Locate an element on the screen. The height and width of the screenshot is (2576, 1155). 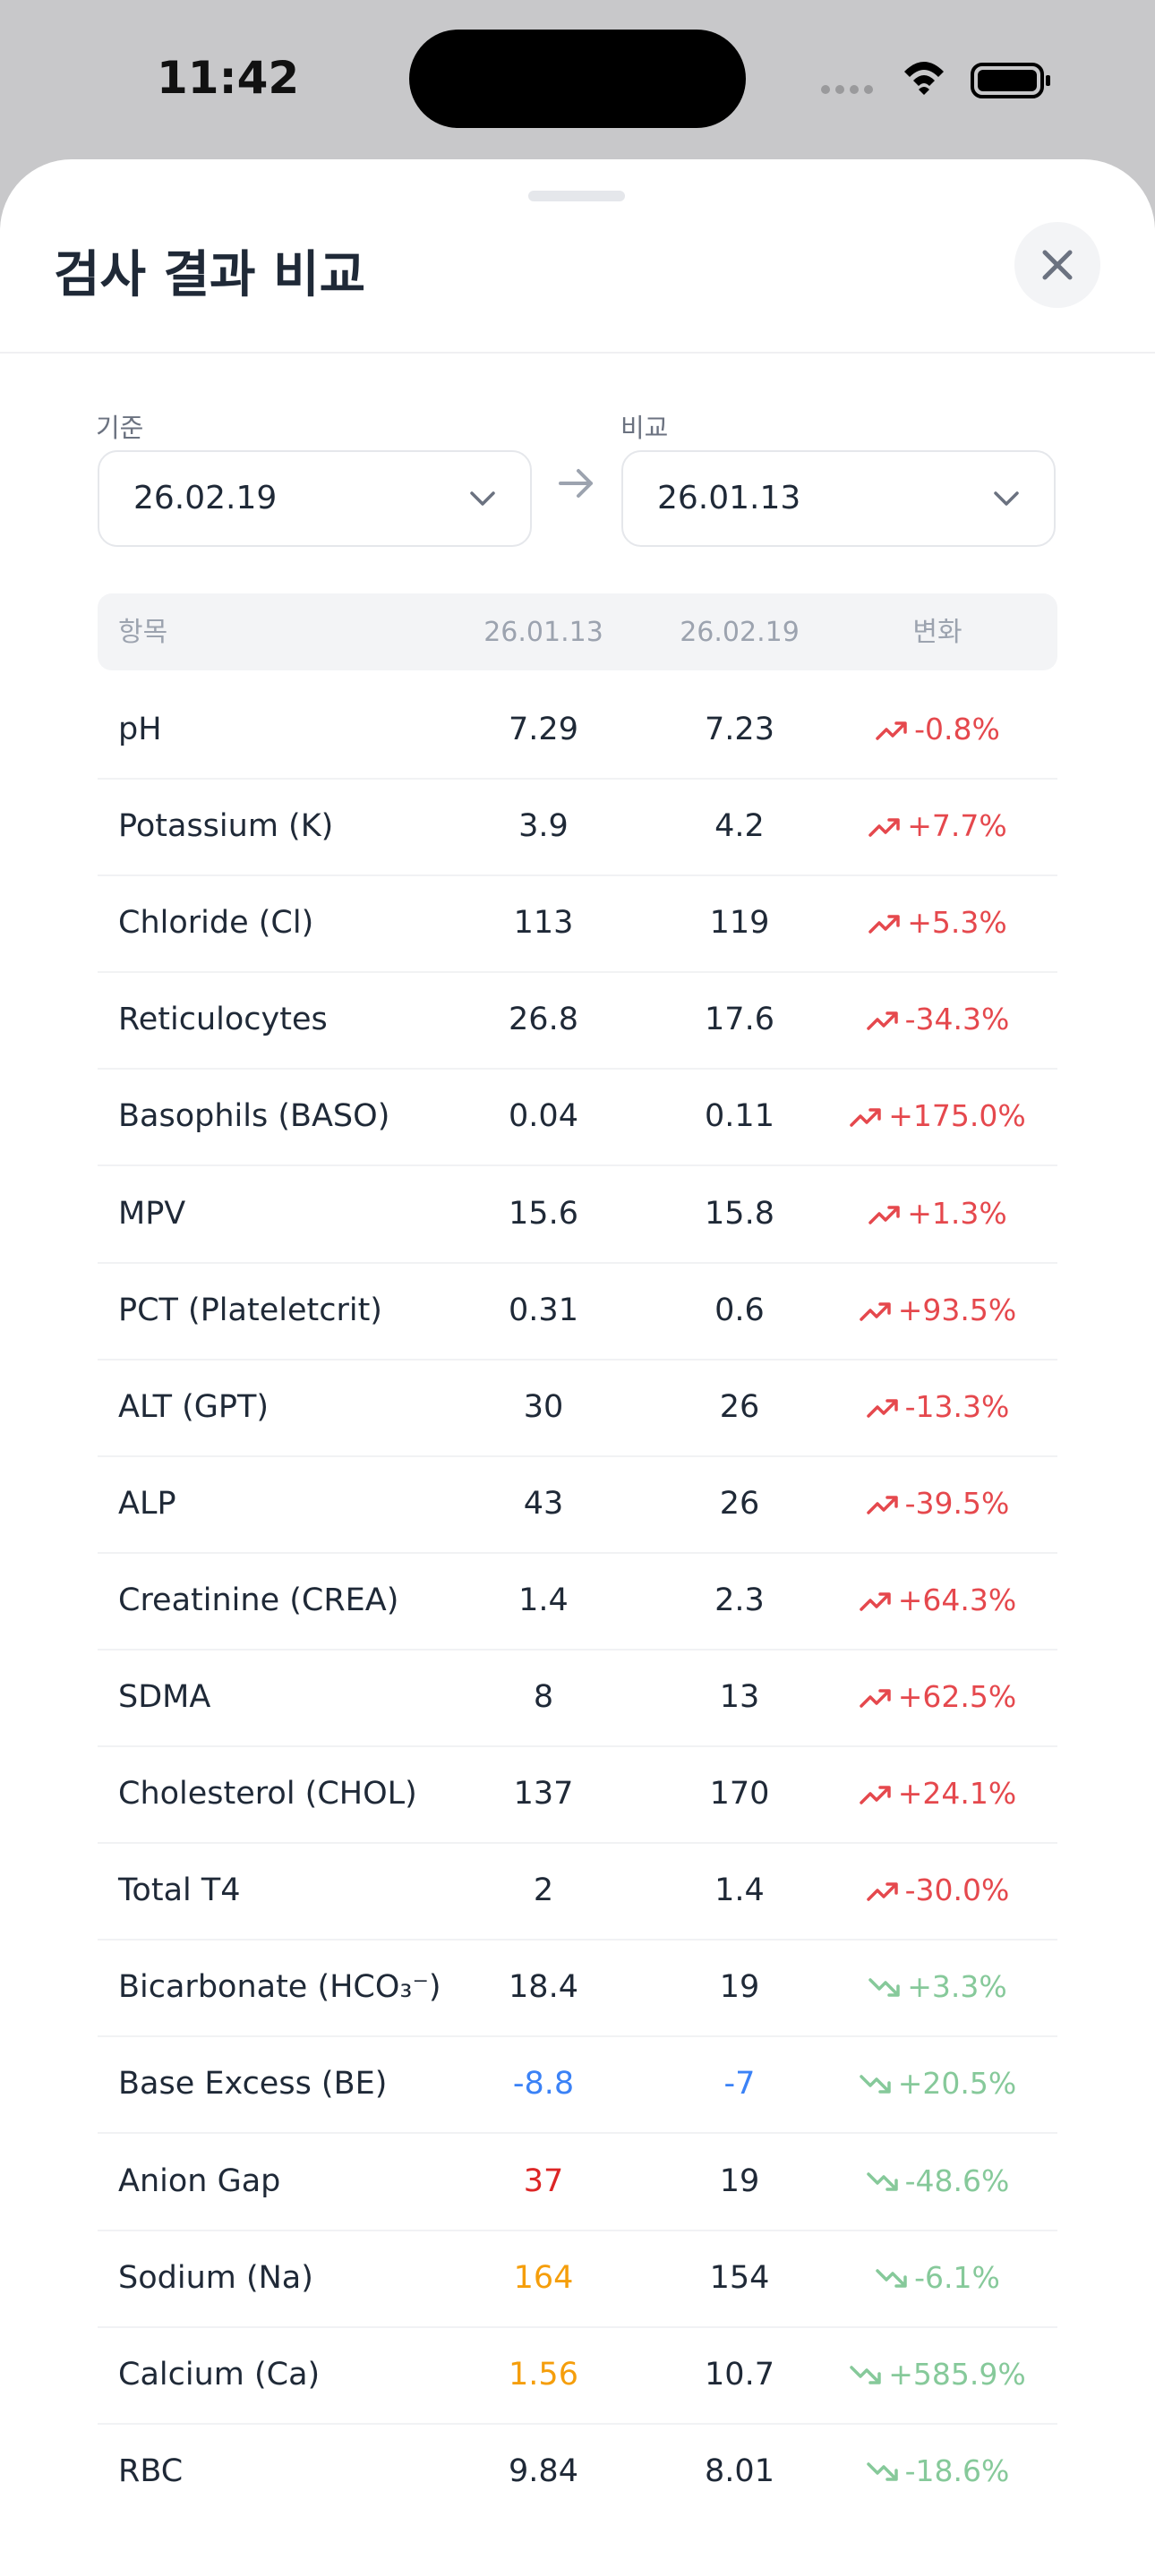
column-header: 항목 is located at coordinates (143, 632).